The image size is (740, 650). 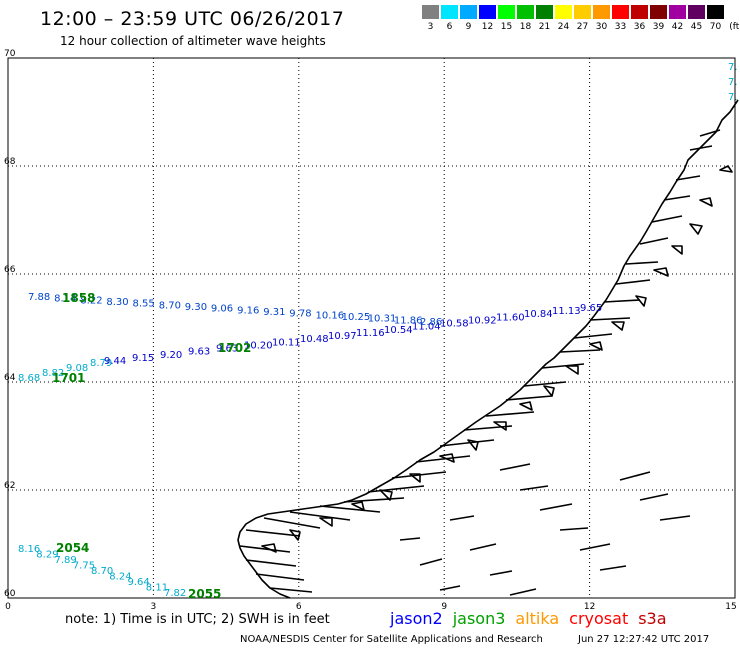 I want to click on legend-label: 24, so click(x=563, y=27).